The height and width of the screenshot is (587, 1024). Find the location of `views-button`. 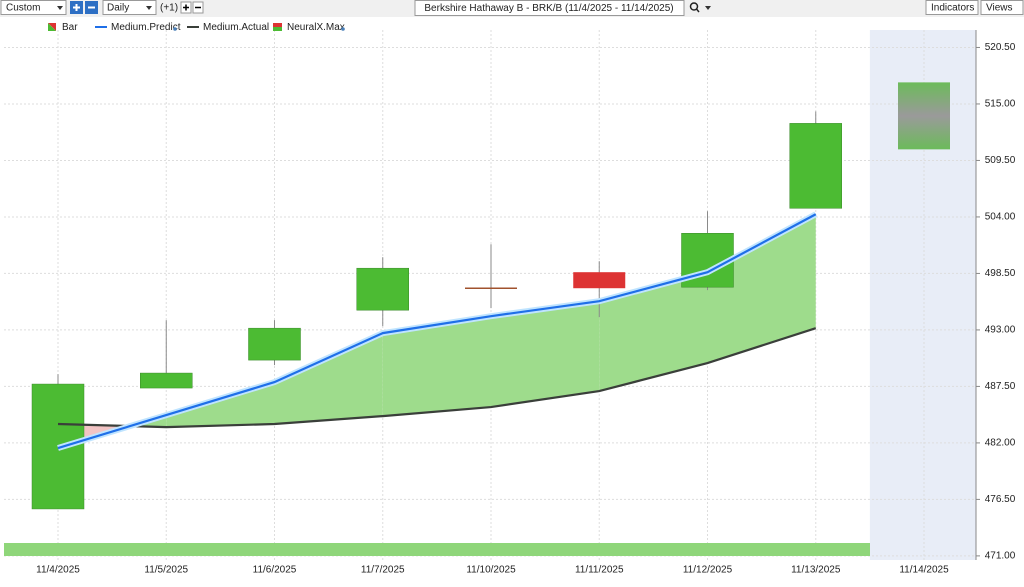

views-button is located at coordinates (1002, 7).